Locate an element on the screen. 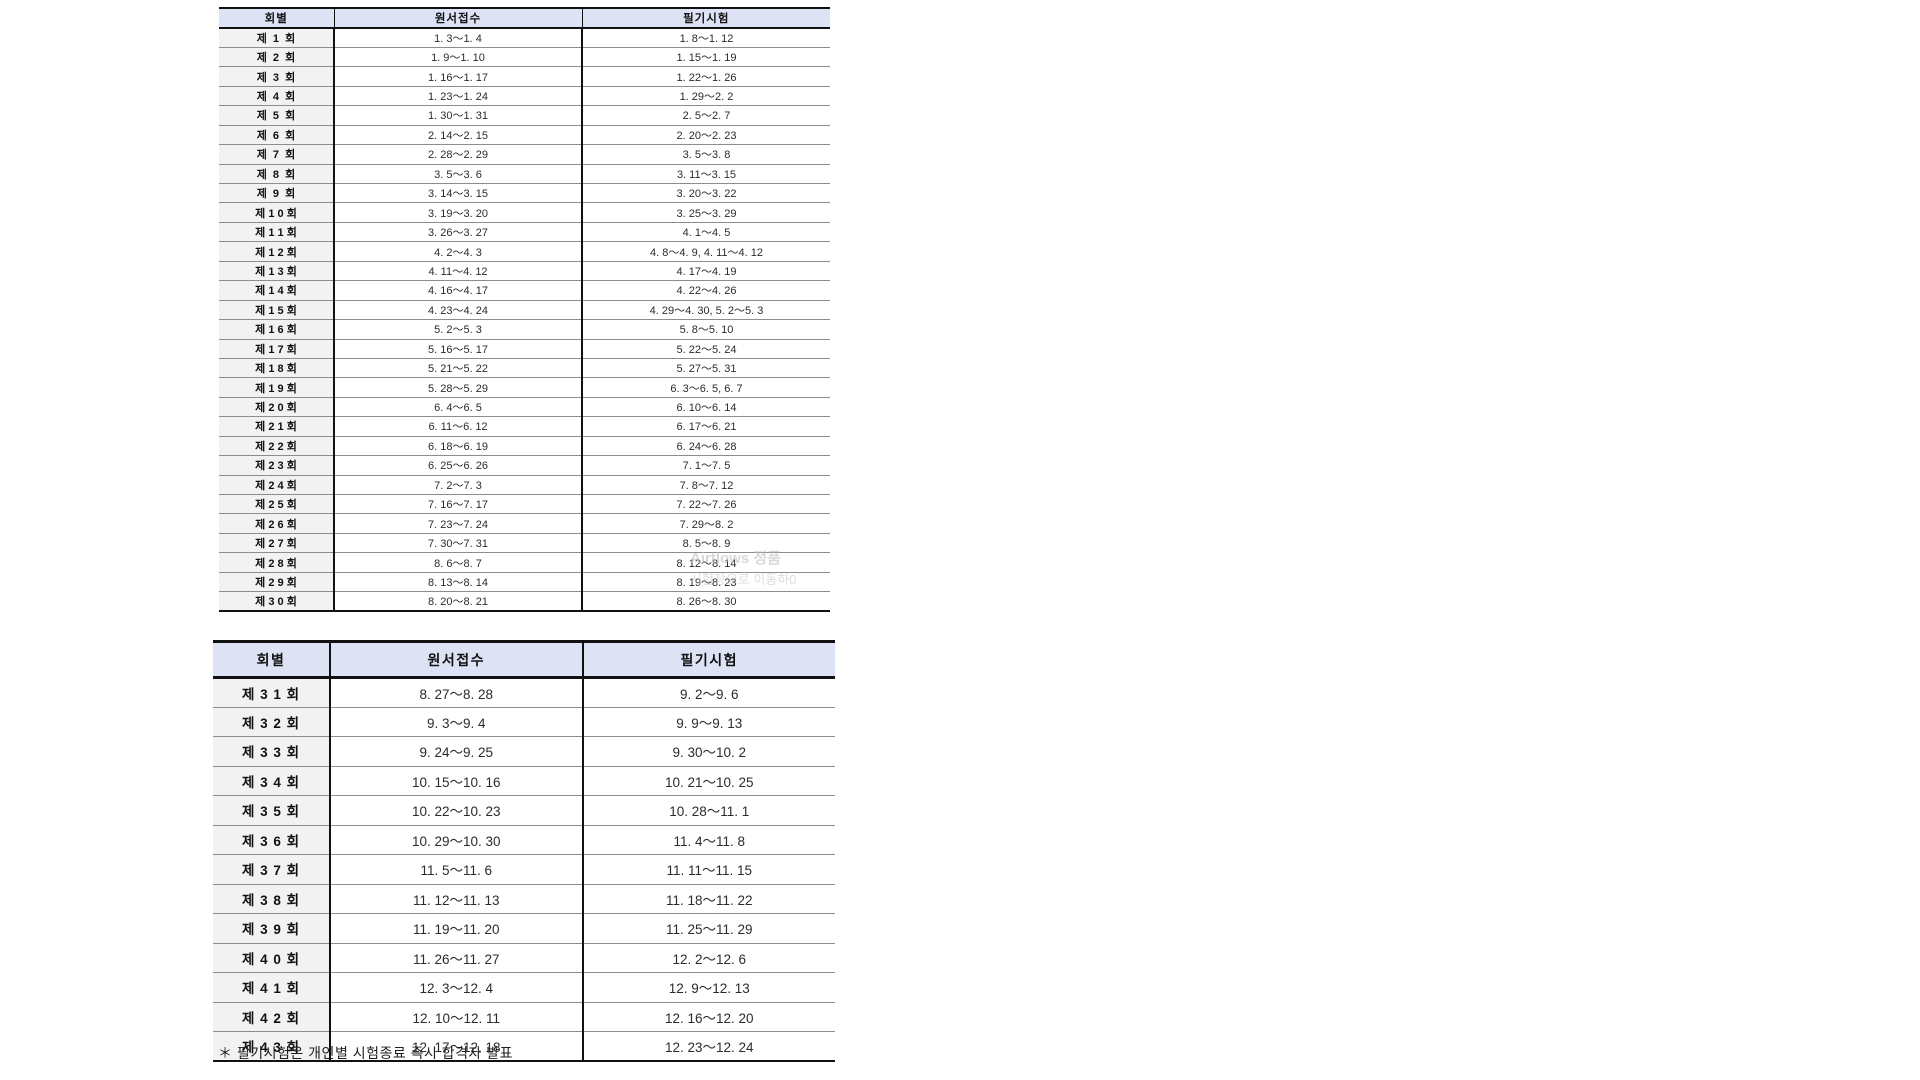 This screenshot has width=1920, height=1080. cell-round: 제 5 회 is located at coordinates (277, 115).